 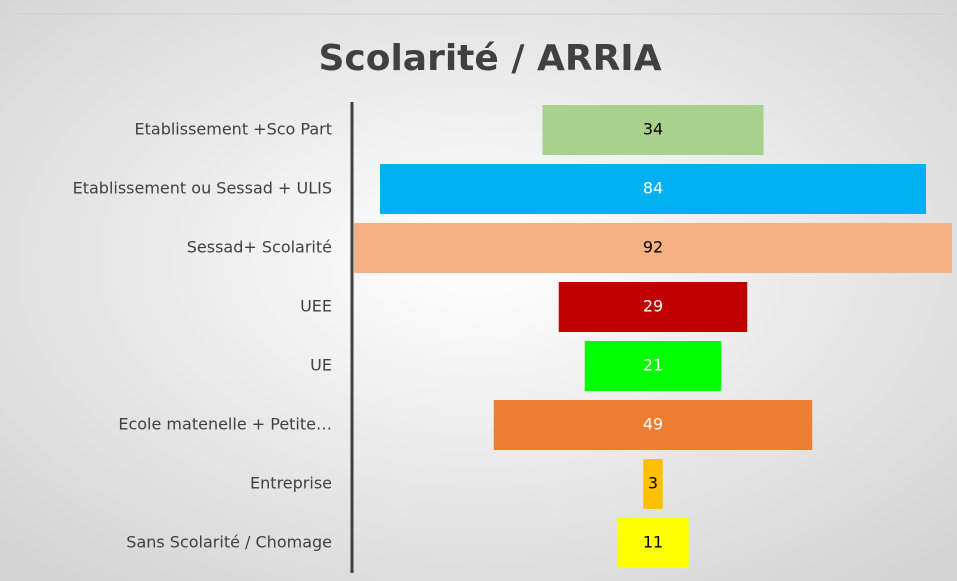 What do you see at coordinates (291, 483) in the screenshot?
I see `category-label: Entreprise` at bounding box center [291, 483].